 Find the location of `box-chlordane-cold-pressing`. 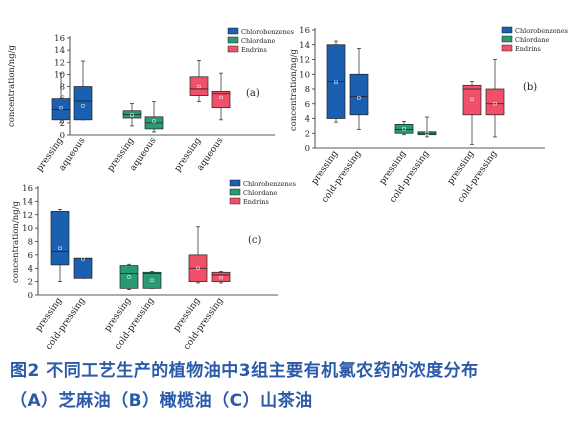

box-chlordane-cold-pressing is located at coordinates (152, 280).